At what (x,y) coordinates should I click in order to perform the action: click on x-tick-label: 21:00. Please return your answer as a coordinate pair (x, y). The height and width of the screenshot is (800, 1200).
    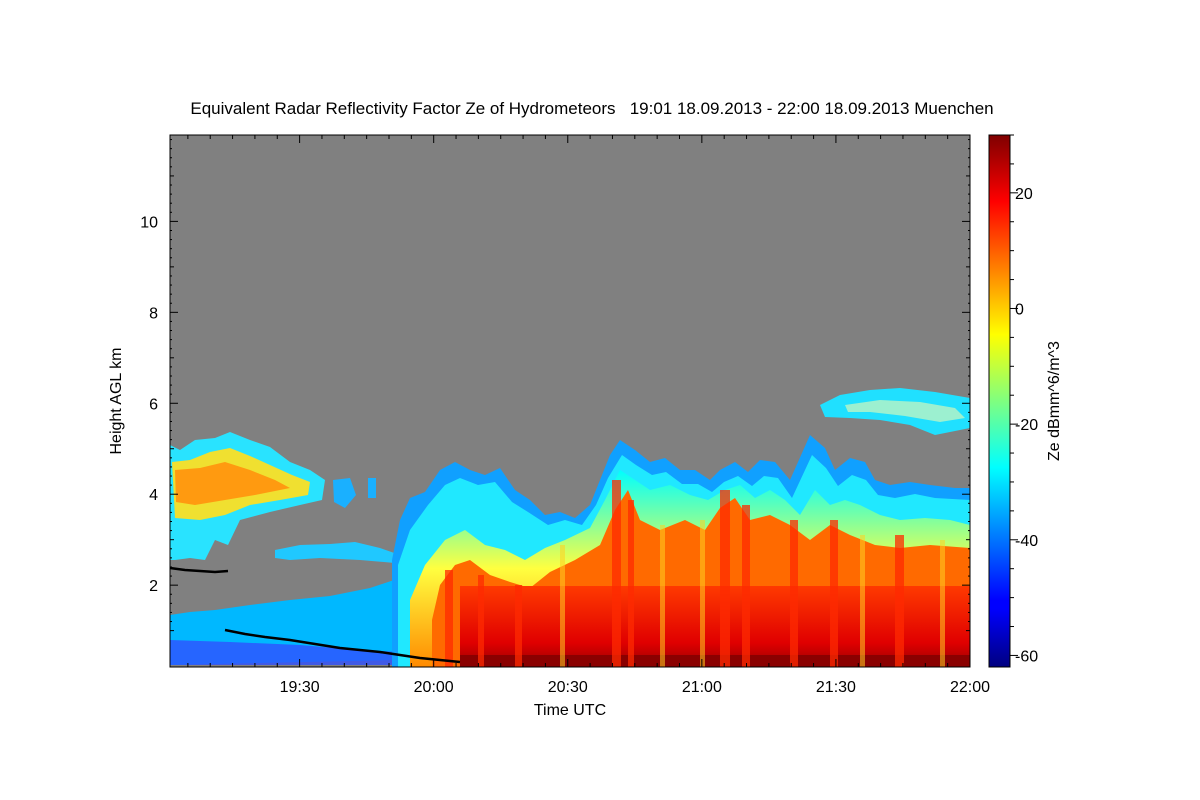
    Looking at the image, I should click on (702, 687).